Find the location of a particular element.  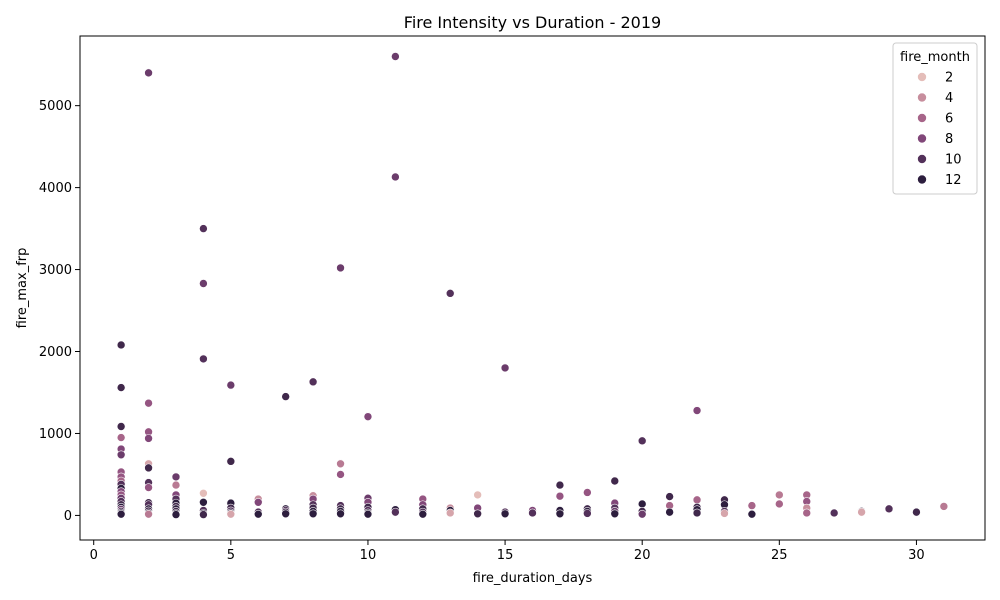

y-tick-label: 5000 is located at coordinates (55, 106).